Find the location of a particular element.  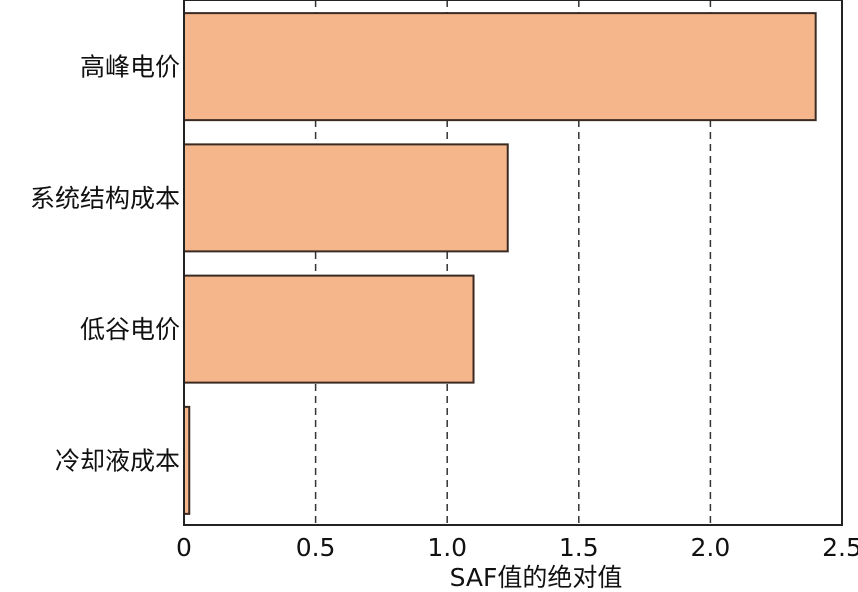

x-tick-label-0: 0 is located at coordinates (184, 547).